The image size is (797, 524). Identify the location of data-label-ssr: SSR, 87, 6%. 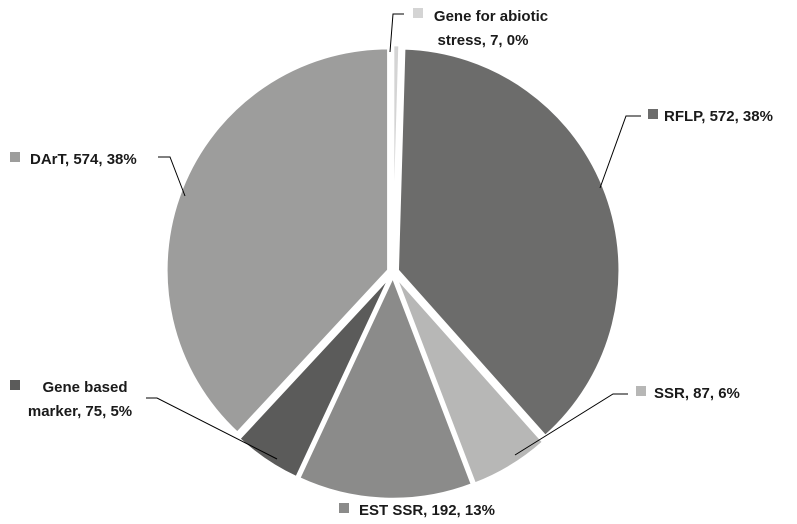
(688, 393).